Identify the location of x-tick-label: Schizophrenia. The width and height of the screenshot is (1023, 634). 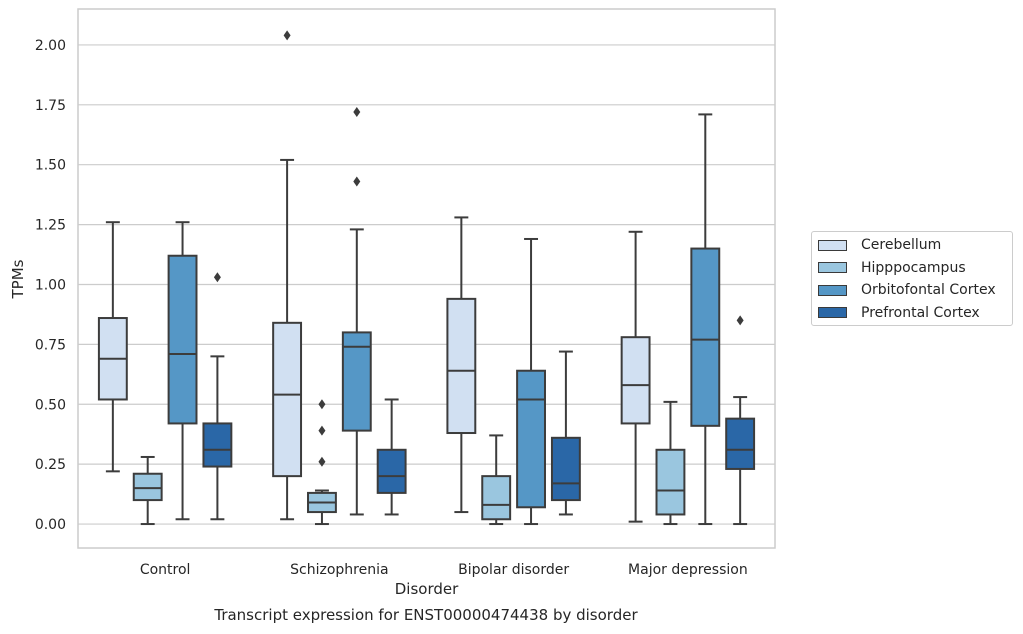
(339, 570).